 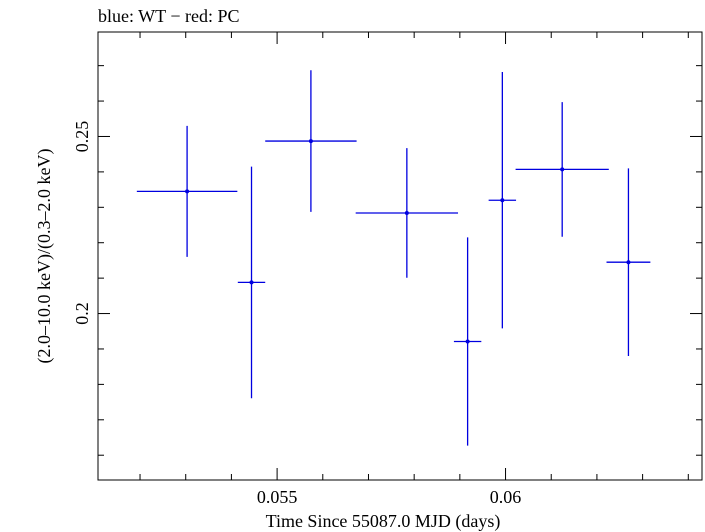 I want to click on y-tick-label: 0.25, so click(x=82, y=137).